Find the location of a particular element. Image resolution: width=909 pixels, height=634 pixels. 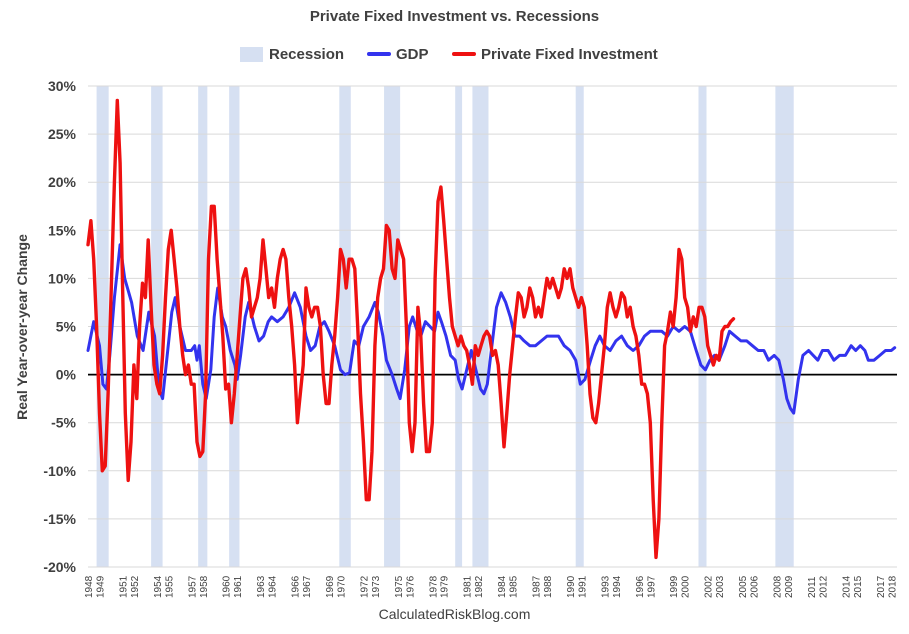

x-tick-label: 1993 is located at coordinates (605, 586).